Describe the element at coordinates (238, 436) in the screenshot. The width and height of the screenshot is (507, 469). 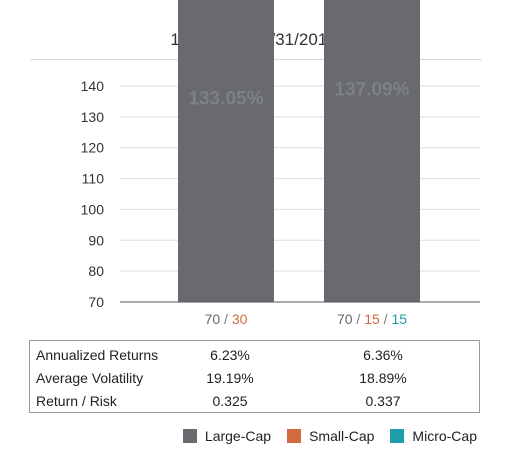
I see `legend-label: Large-Cap` at that location.